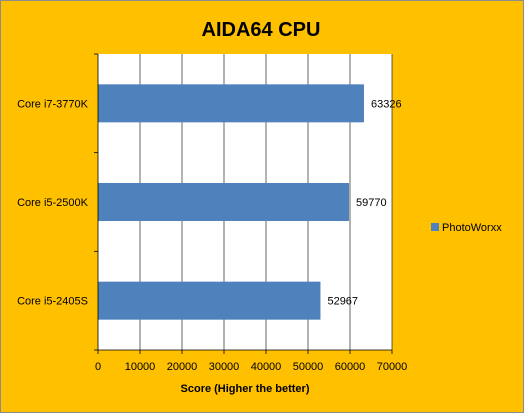  I want to click on x-tick-label: 70000, so click(392, 367).